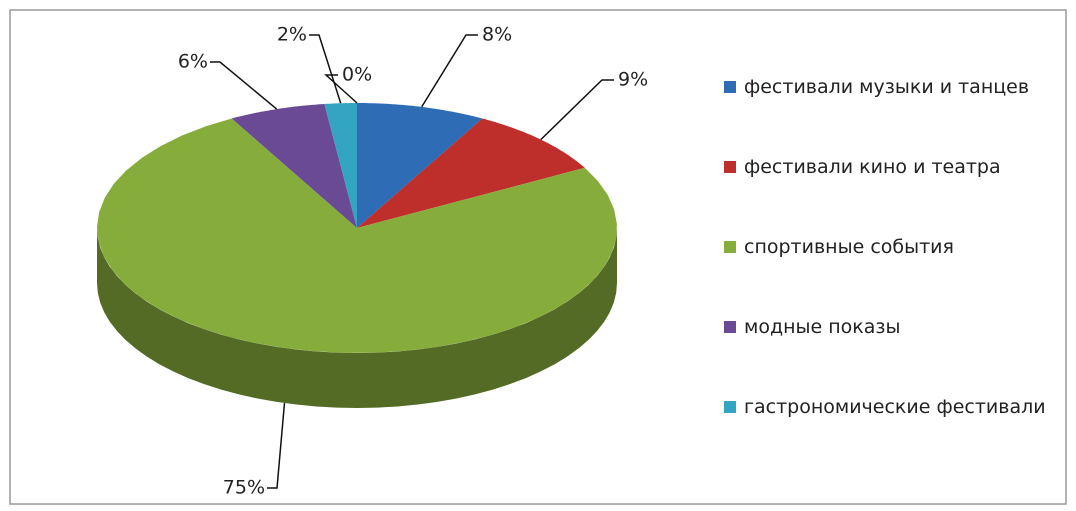 This screenshot has width=1076, height=511. Describe the element at coordinates (892, 432) in the screenshot. I see `legend-item: гастрономические фестивали` at that location.